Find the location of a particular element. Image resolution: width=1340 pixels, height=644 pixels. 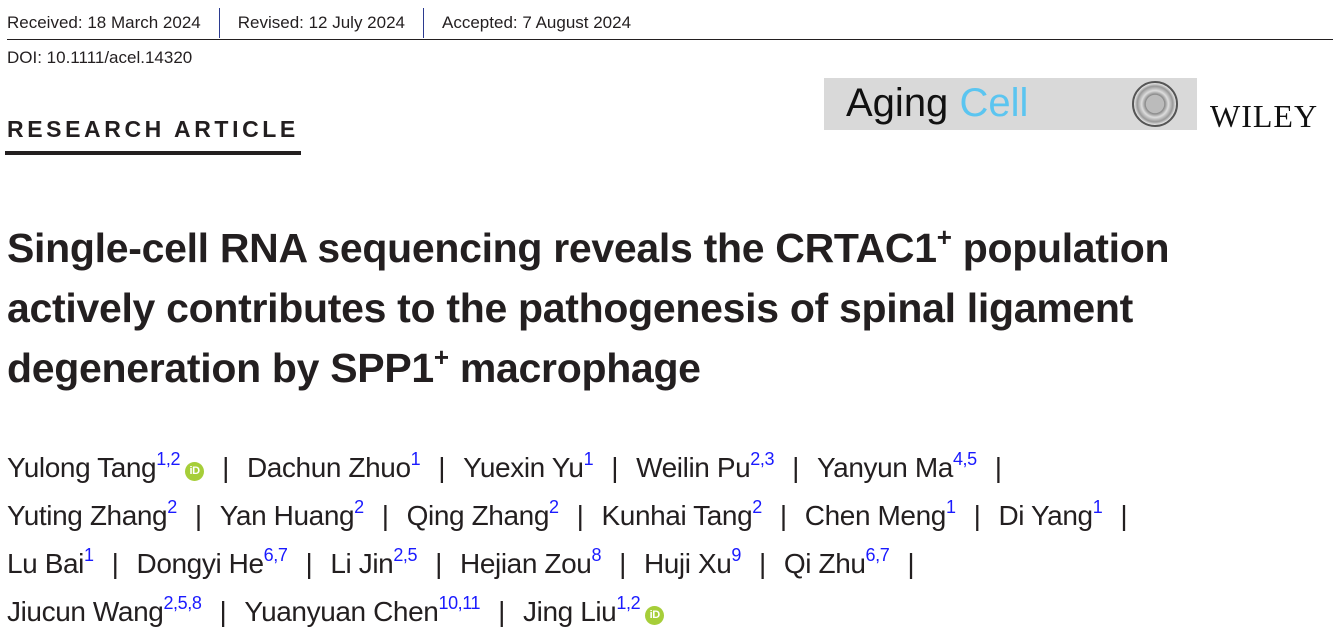

author-name: Yuanyuan Chen is located at coordinates (341, 611).